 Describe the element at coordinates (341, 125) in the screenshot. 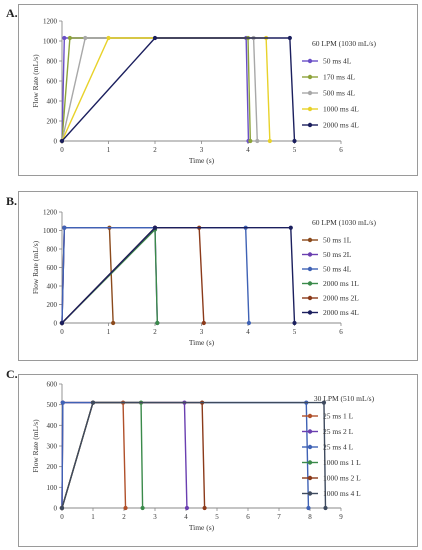

I see `legend-label: 2000 ms 4L` at that location.